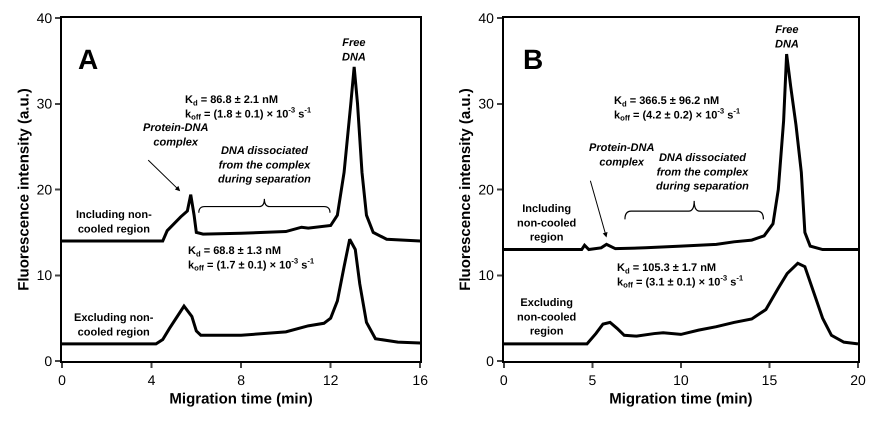 This screenshot has height=421, width=876. I want to click on series-label: Including non- cooled region, so click(114, 222).